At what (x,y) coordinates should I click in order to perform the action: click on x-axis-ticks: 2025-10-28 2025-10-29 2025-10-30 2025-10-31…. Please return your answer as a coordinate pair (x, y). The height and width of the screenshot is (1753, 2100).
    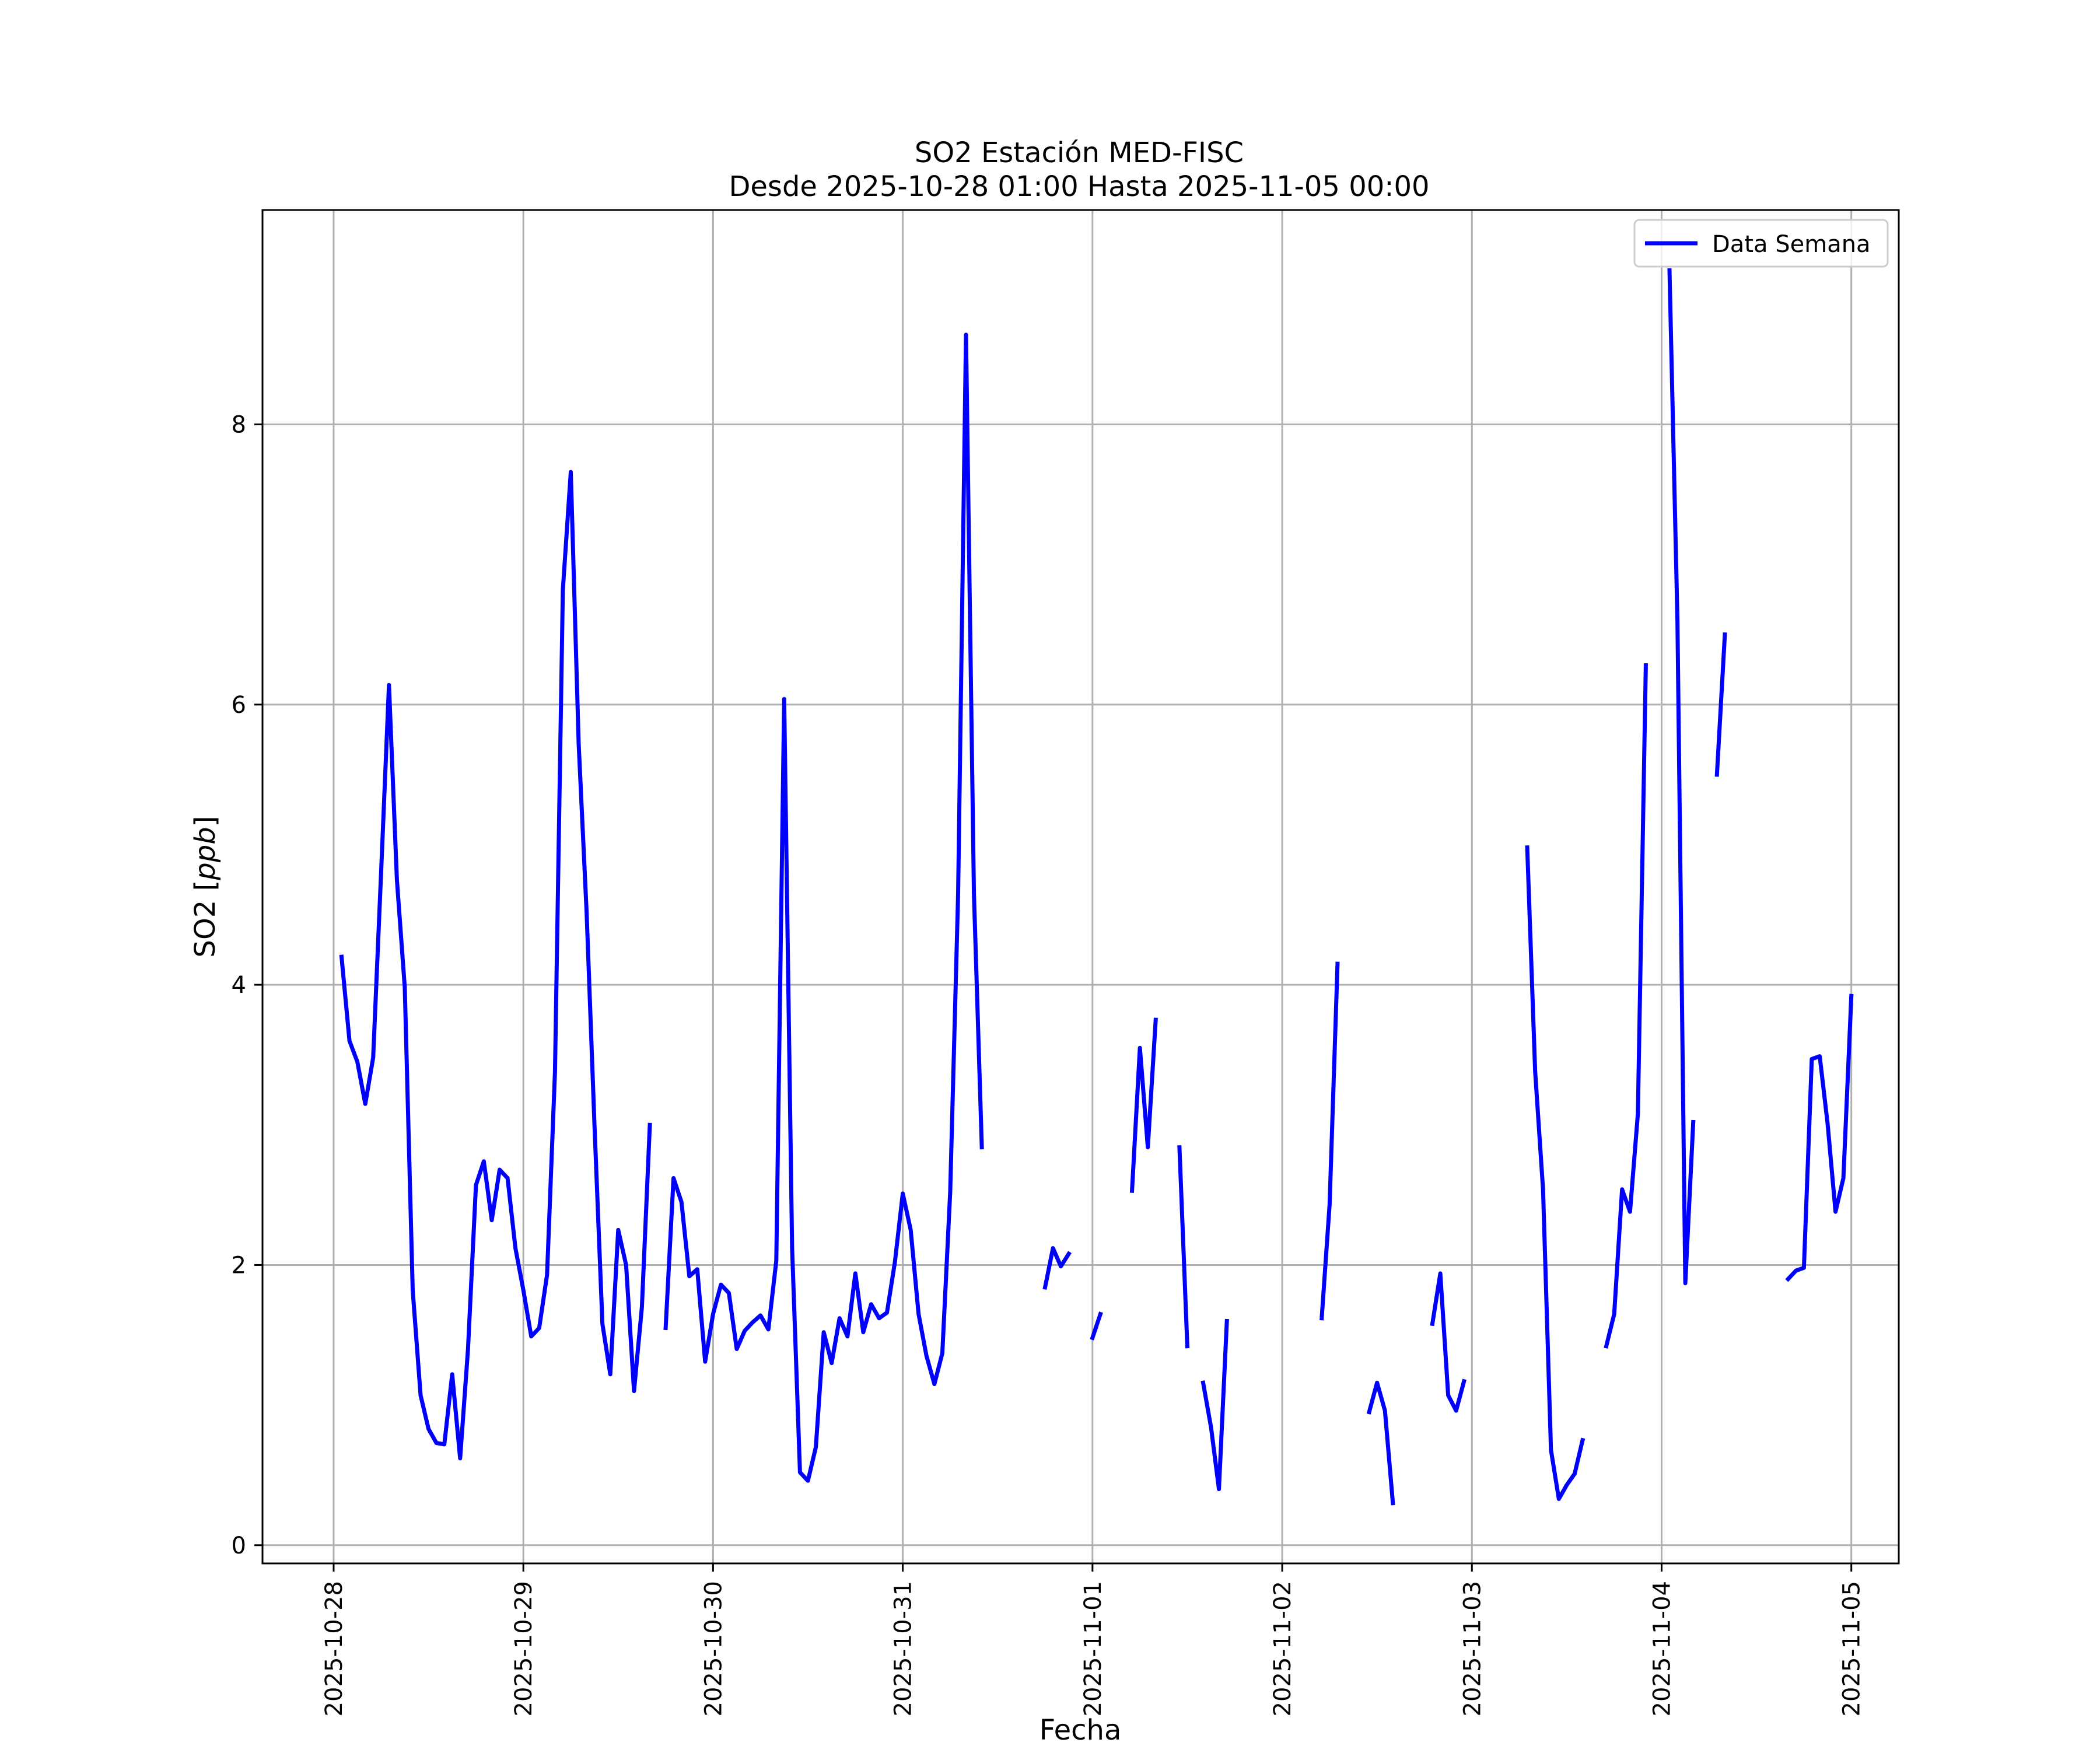
    Looking at the image, I should click on (1093, 1639).